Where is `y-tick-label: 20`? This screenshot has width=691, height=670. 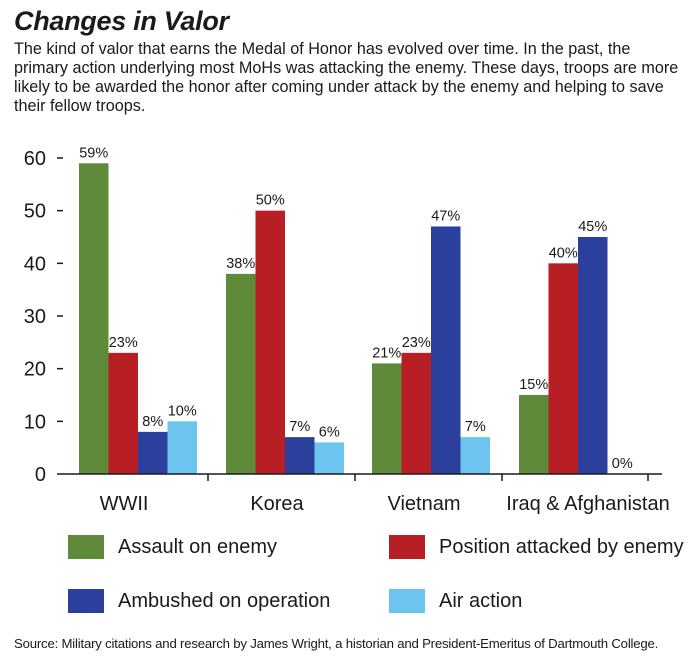 y-tick-label: 20 is located at coordinates (35, 370).